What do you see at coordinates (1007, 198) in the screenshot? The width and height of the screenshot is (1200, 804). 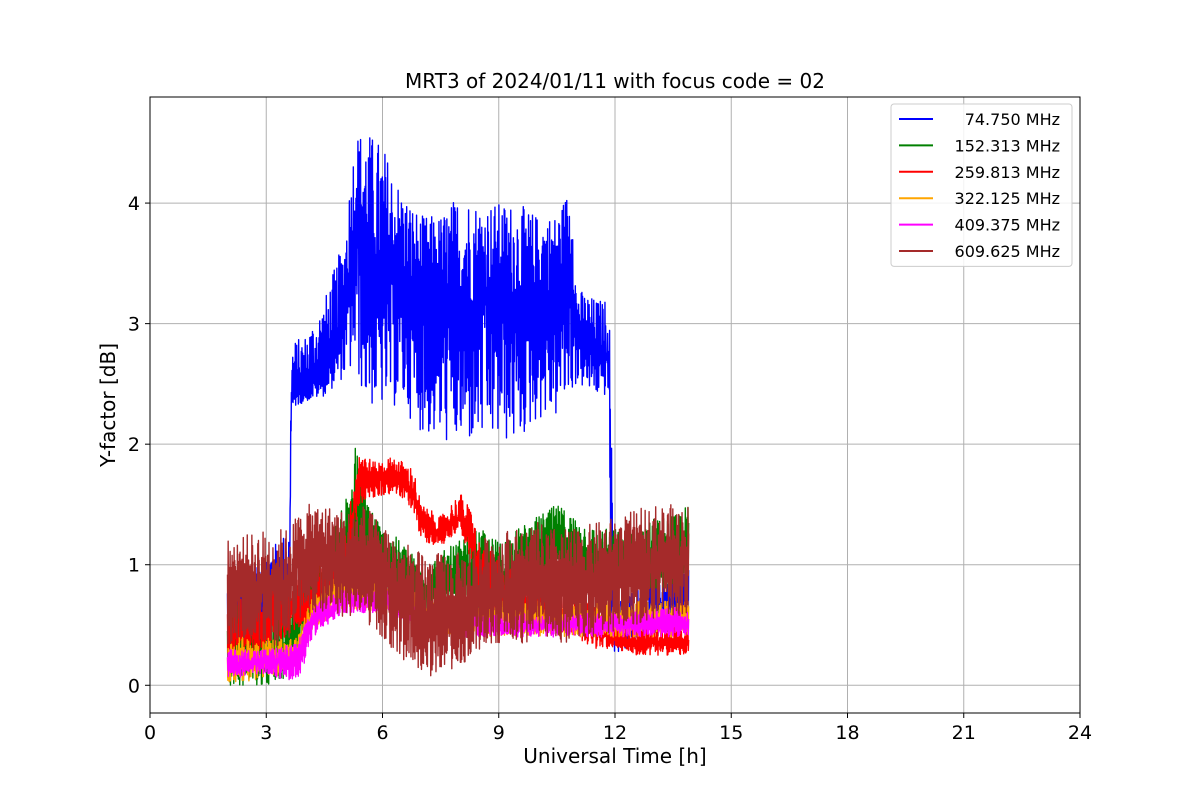 I see `legend-entry: 322.125 MHz` at bounding box center [1007, 198].